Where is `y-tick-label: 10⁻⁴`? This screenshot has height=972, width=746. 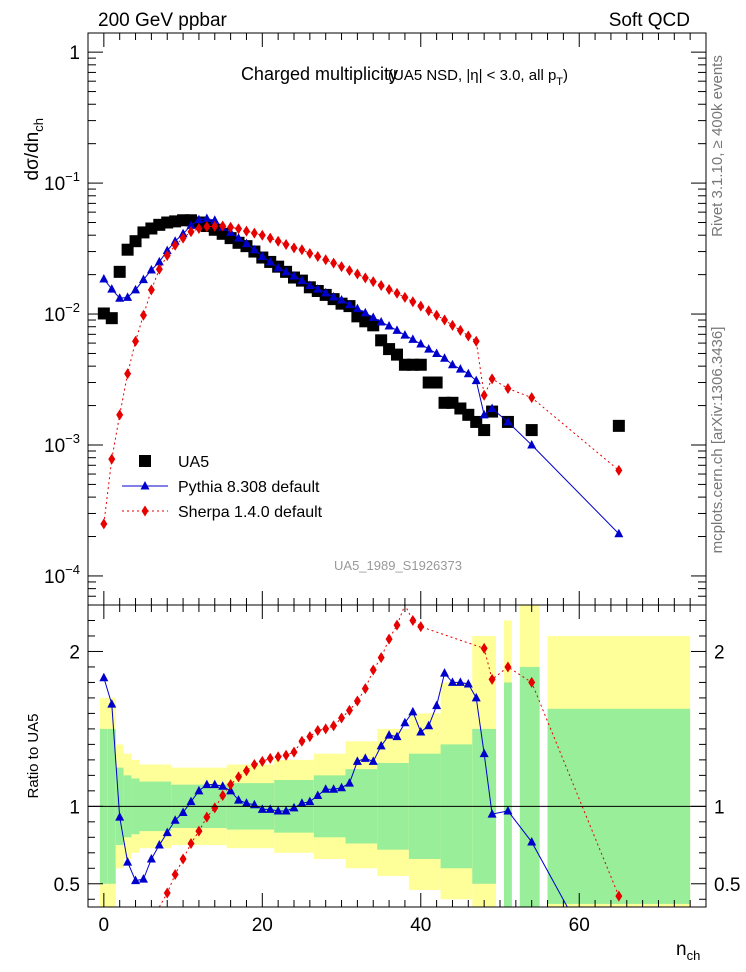
y-tick-label: 10⁻⁴ is located at coordinates (62, 575).